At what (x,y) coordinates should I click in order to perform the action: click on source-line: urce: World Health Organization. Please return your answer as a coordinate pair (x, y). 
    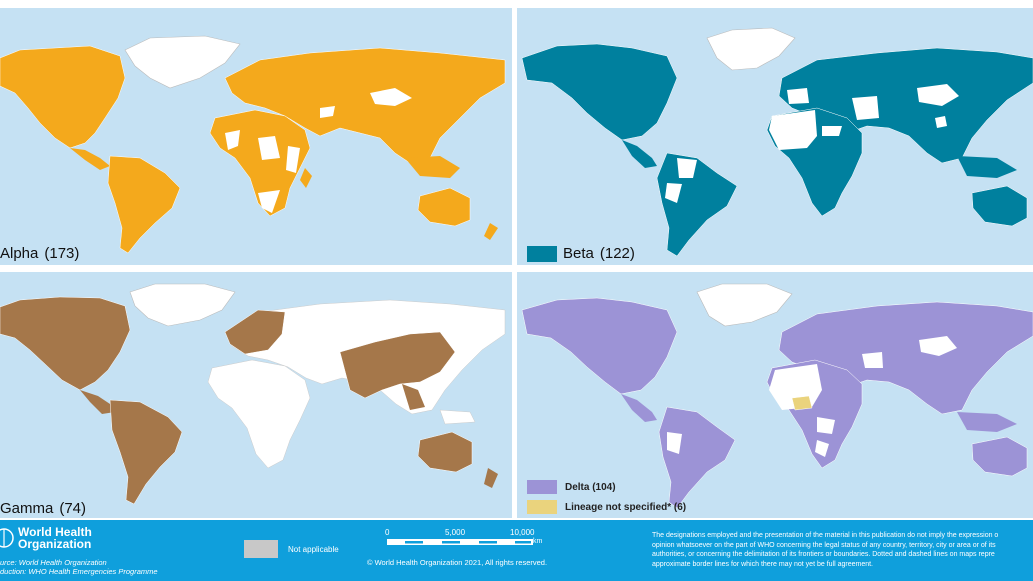
    Looking at the image, I should click on (53, 562).